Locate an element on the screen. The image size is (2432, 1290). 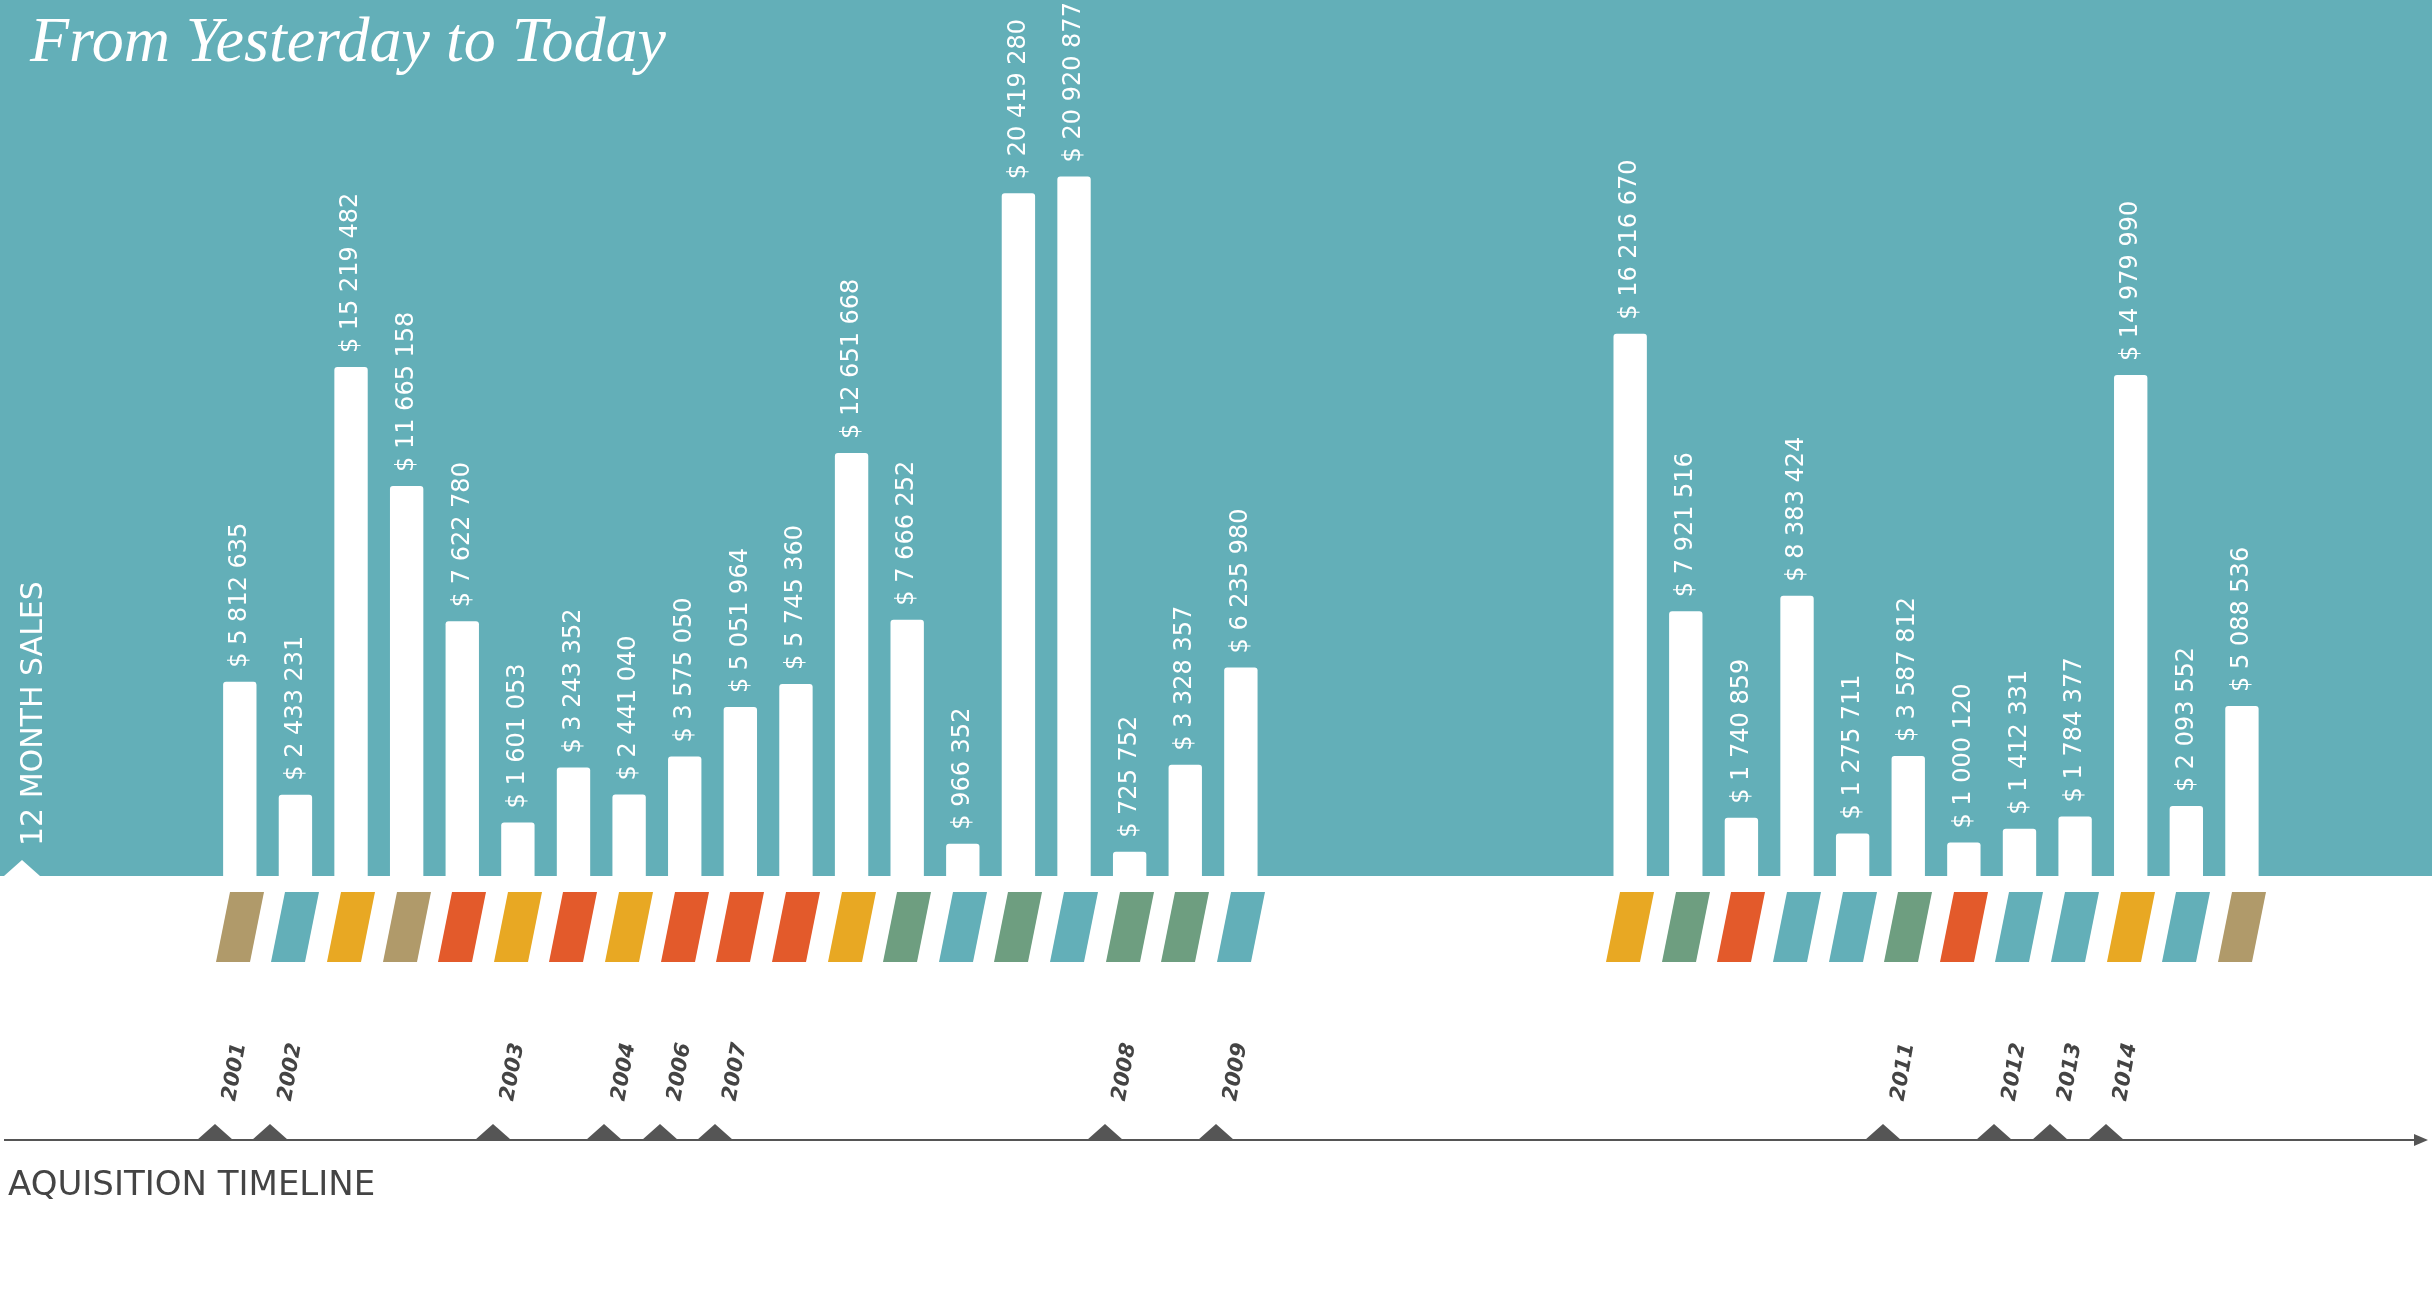
x-tick-label: 2001 is located at coordinates (233, 1071).